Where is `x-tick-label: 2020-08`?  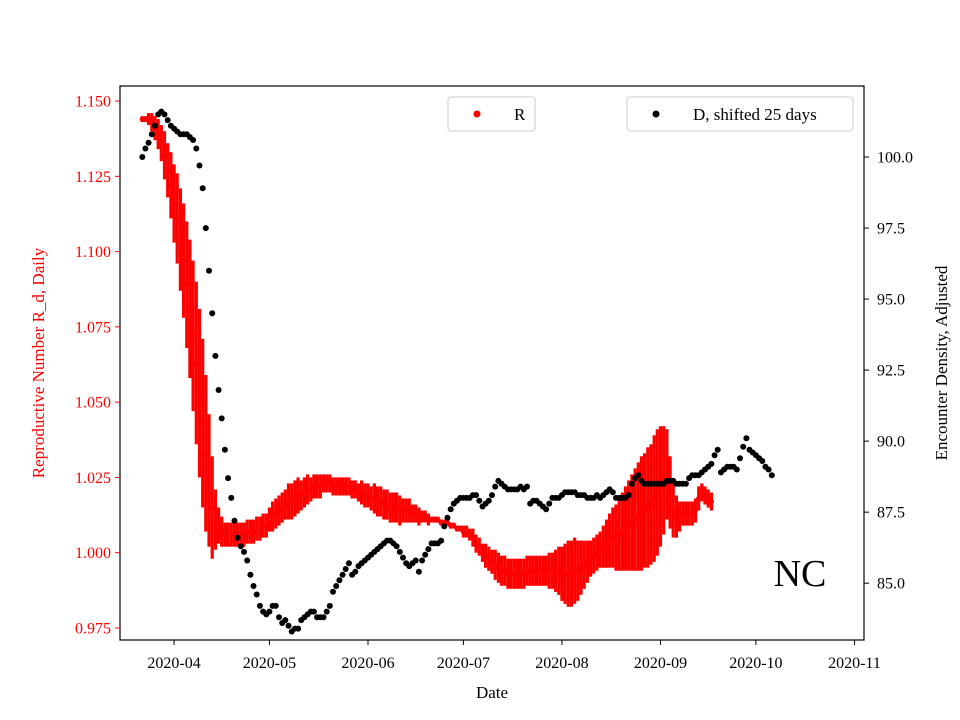
x-tick-label: 2020-08 is located at coordinates (561, 663).